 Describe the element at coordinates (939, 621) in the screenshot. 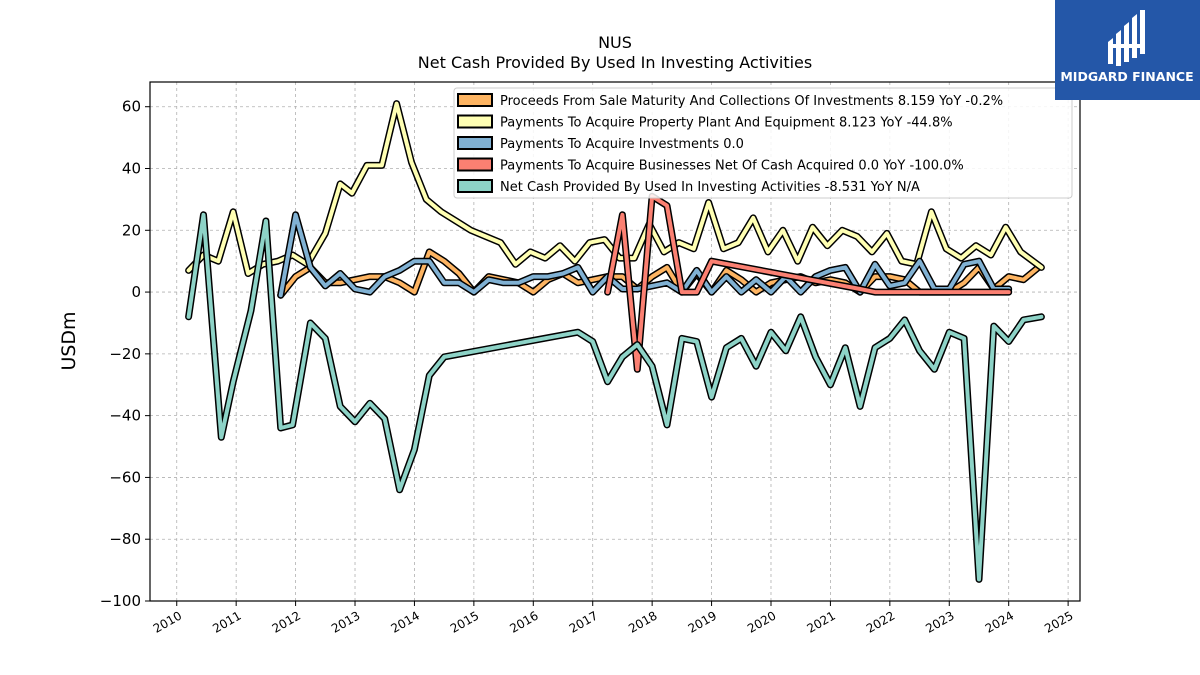

I see `x-tick-label: 2023` at that location.